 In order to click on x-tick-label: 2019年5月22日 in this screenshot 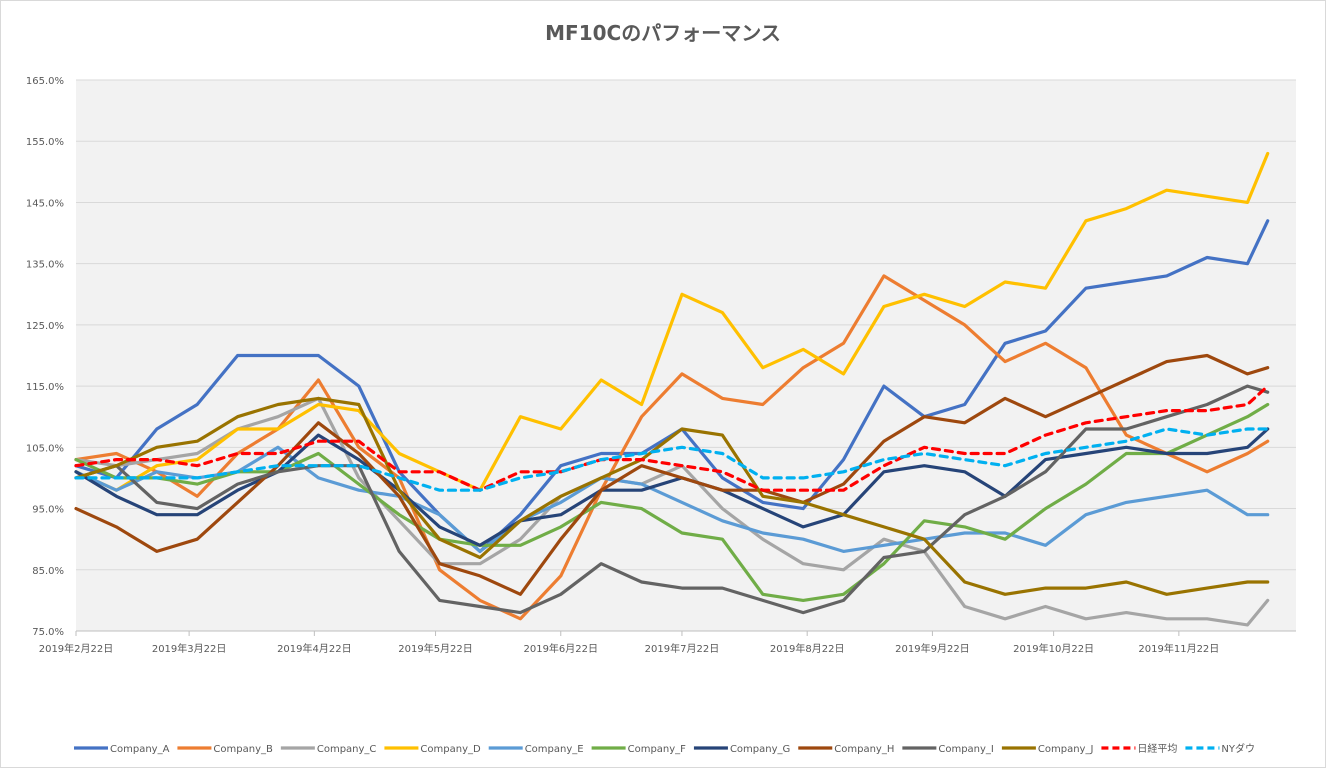, I will do `click(435, 648)`.